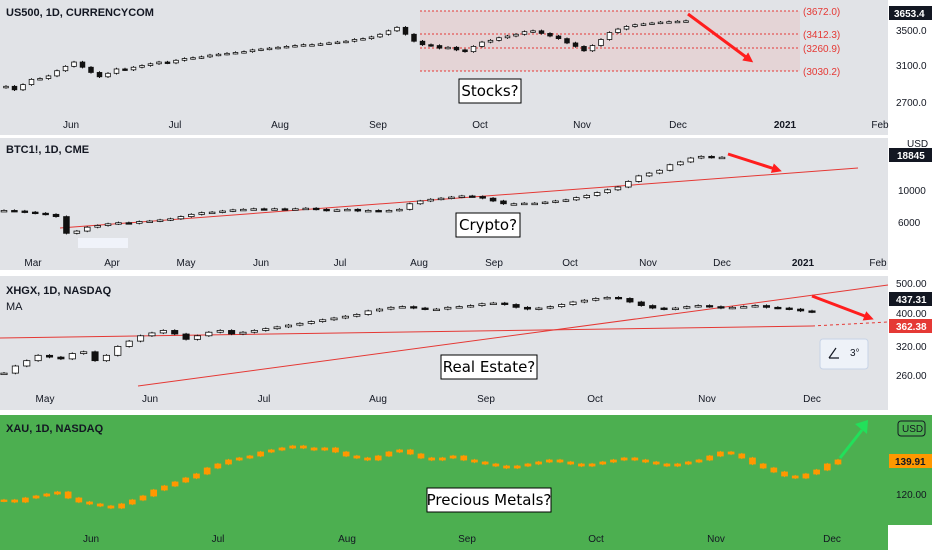 This screenshot has height=550, width=932. What do you see at coordinates (103, 243) in the screenshot?
I see `time-range-highlight` at bounding box center [103, 243].